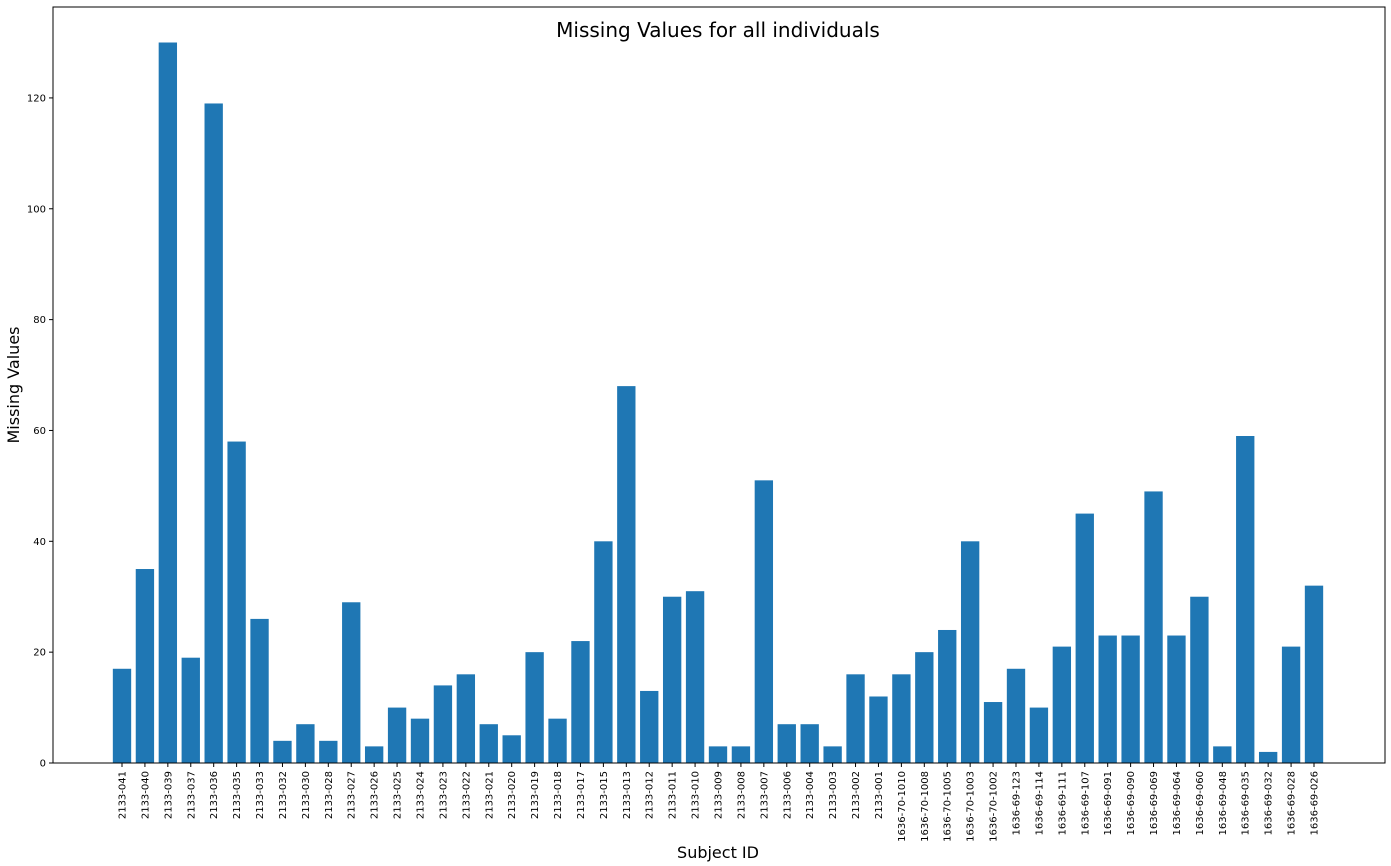  Describe the element at coordinates (39, 653) in the screenshot. I see `y-tick-label: 20` at that location.